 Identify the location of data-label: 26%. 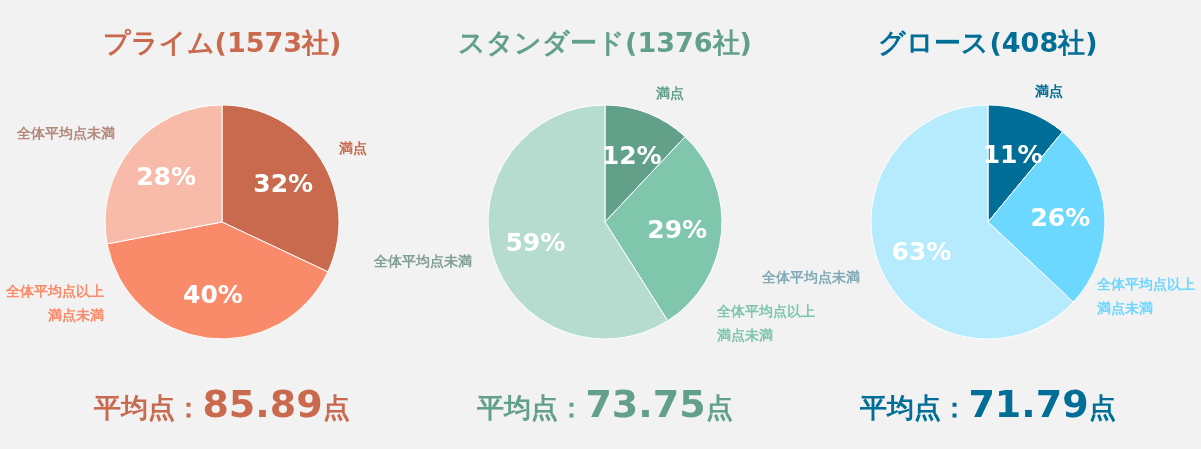
(1060, 218).